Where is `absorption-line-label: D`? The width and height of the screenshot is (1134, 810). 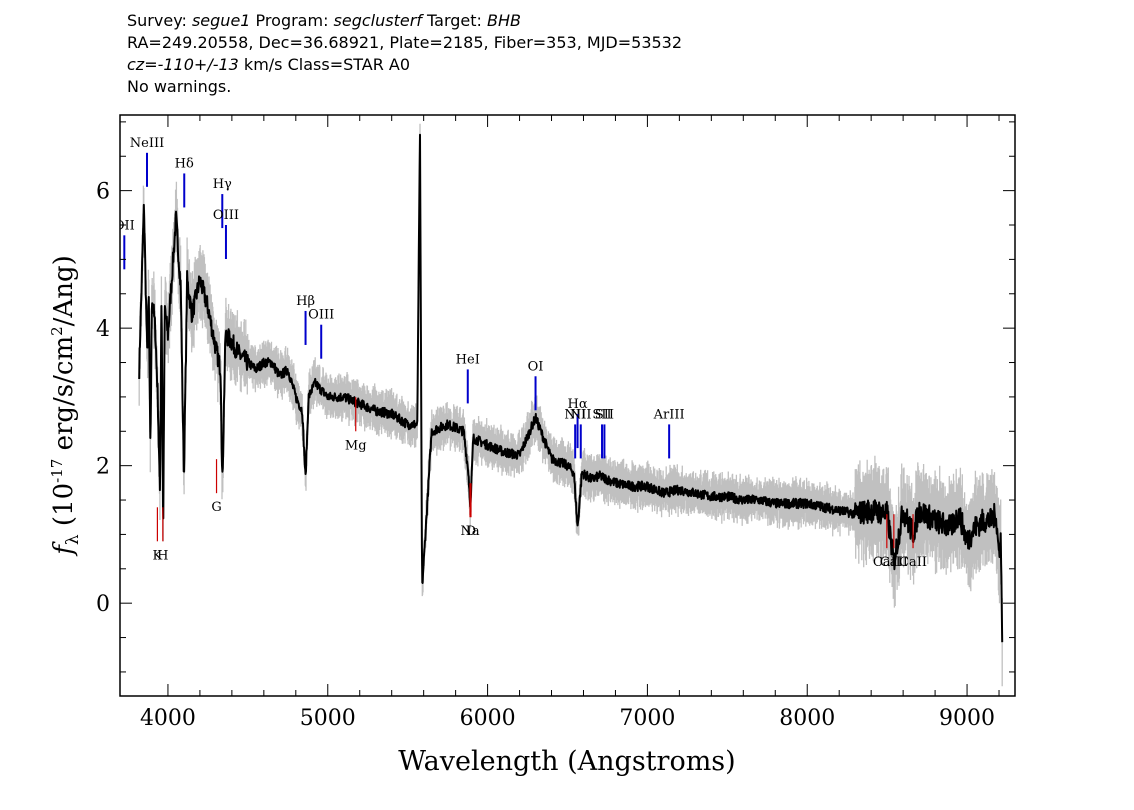
absorption-line-label: D is located at coordinates (471, 531).